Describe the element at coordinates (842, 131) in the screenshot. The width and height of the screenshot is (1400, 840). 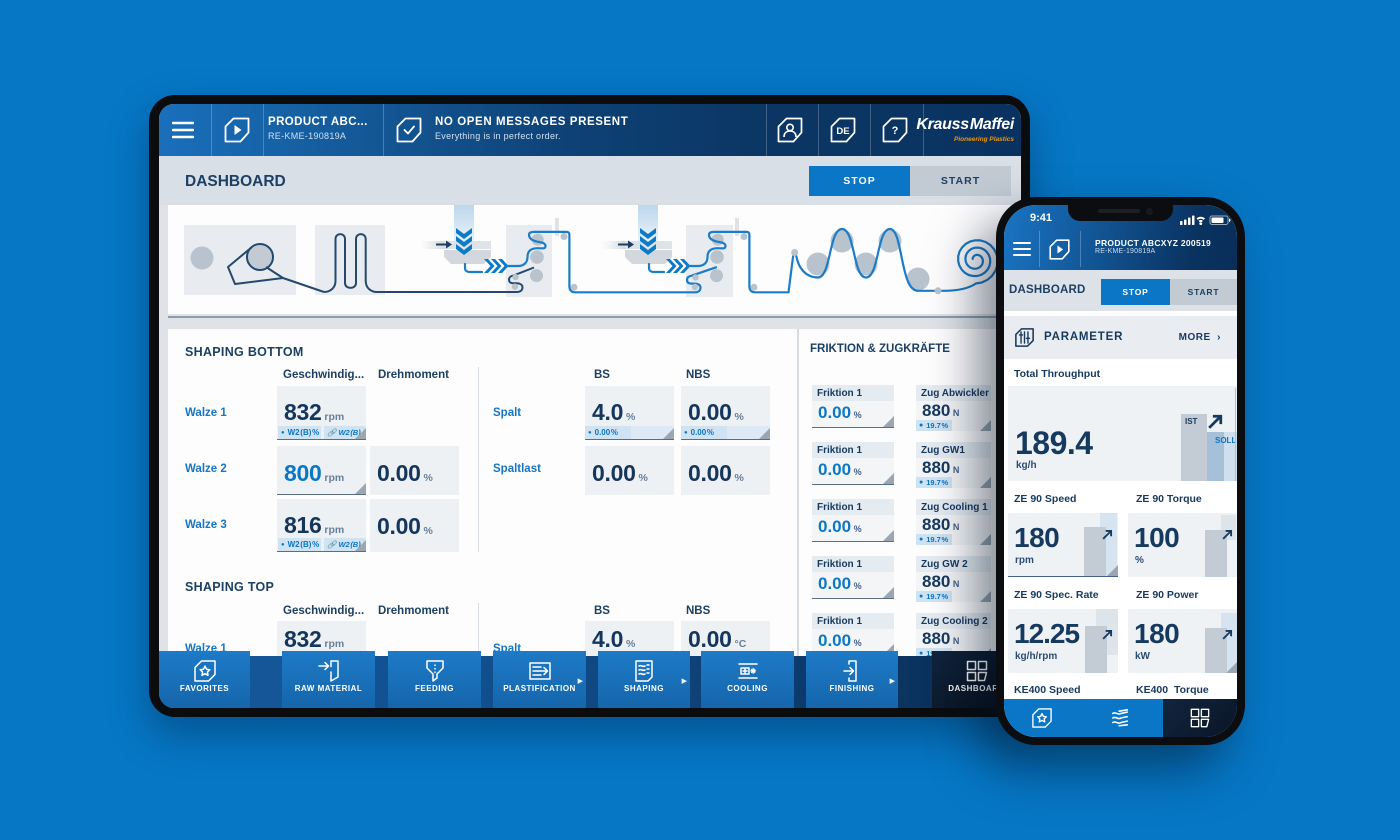
I see `svg-text: DE` at that location.